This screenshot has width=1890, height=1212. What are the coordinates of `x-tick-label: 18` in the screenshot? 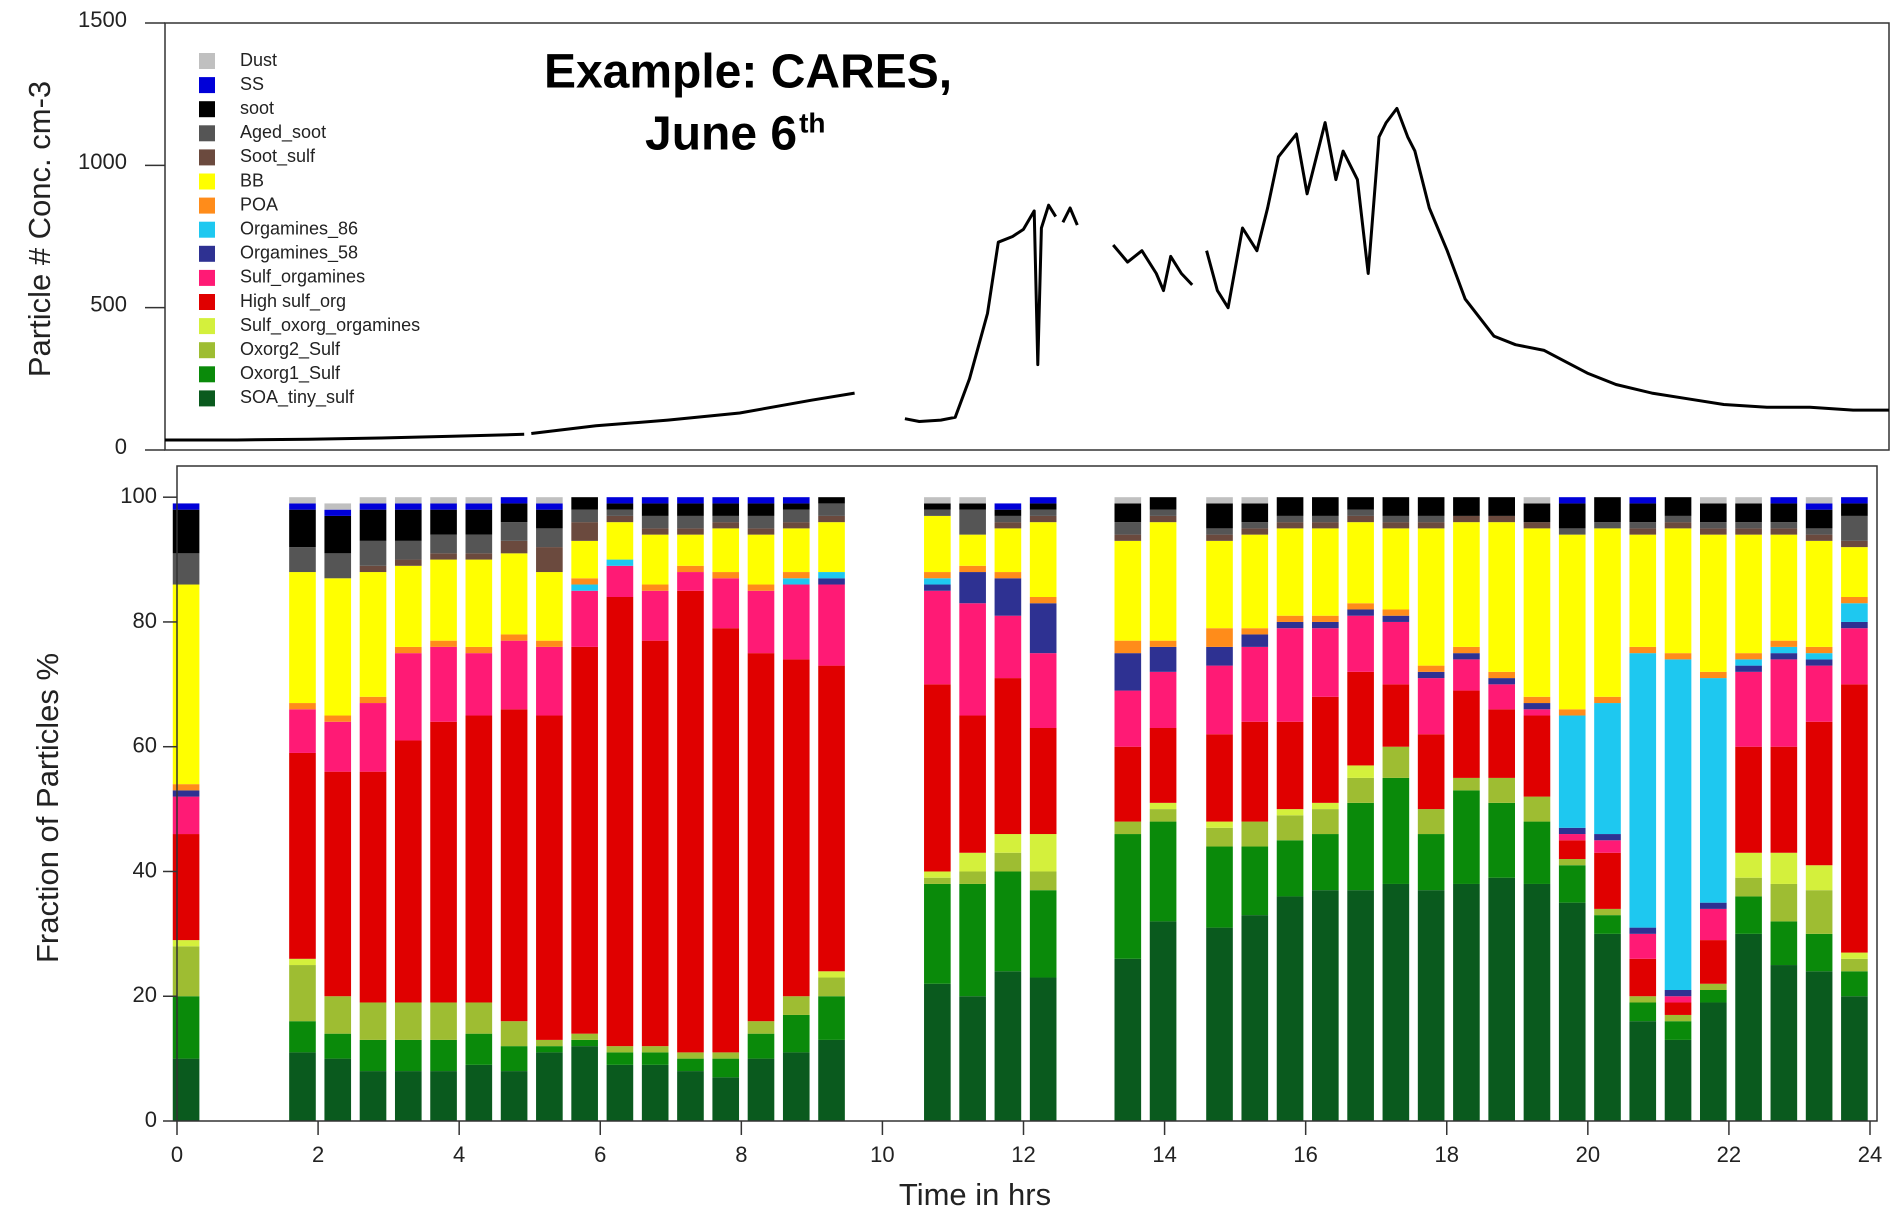 It's located at (1447, 1154).